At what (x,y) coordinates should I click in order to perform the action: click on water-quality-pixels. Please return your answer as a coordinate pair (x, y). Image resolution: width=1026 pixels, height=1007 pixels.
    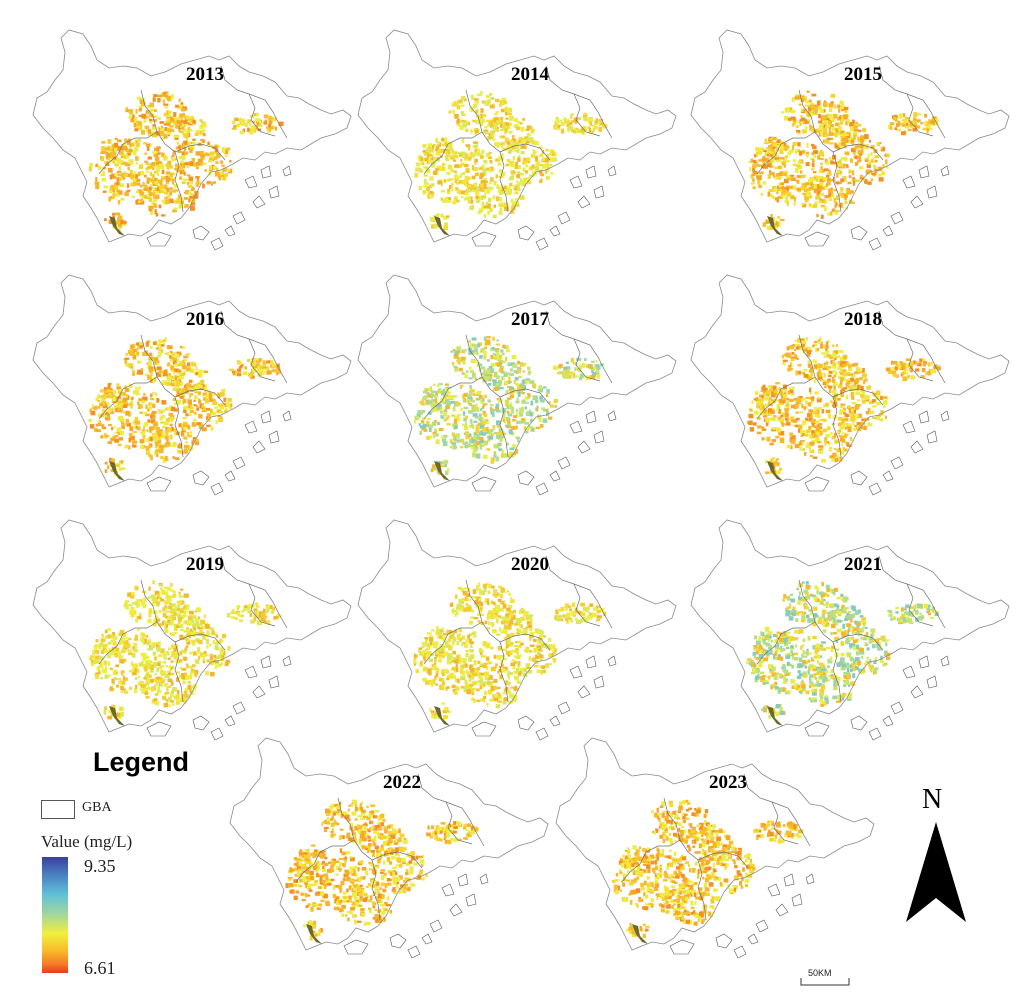
    Looking at the image, I should click on (843, 163).